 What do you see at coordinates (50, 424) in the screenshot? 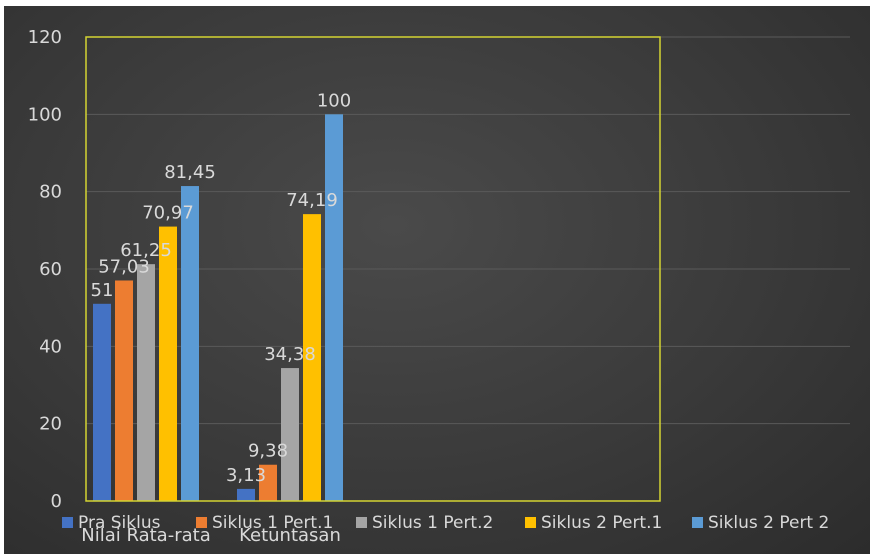
I see `y-tick-label: 20` at bounding box center [50, 424].